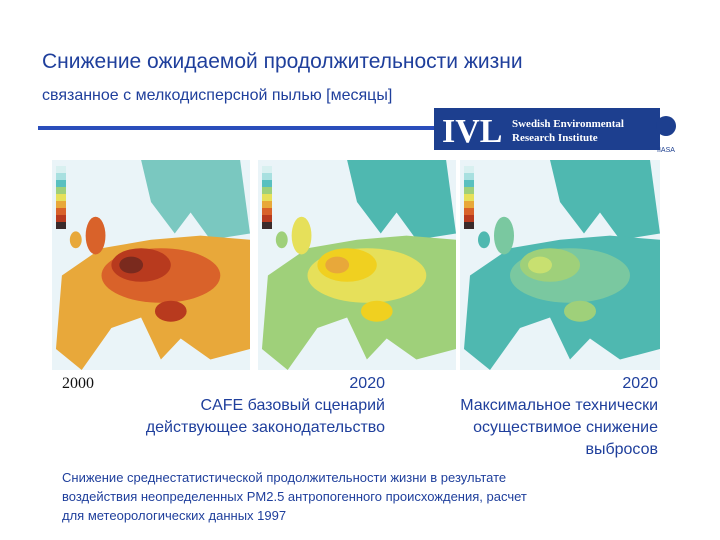 This screenshot has height=540, width=720. Describe the element at coordinates (472, 131) in the screenshot. I see `logo-name: IVL` at that location.